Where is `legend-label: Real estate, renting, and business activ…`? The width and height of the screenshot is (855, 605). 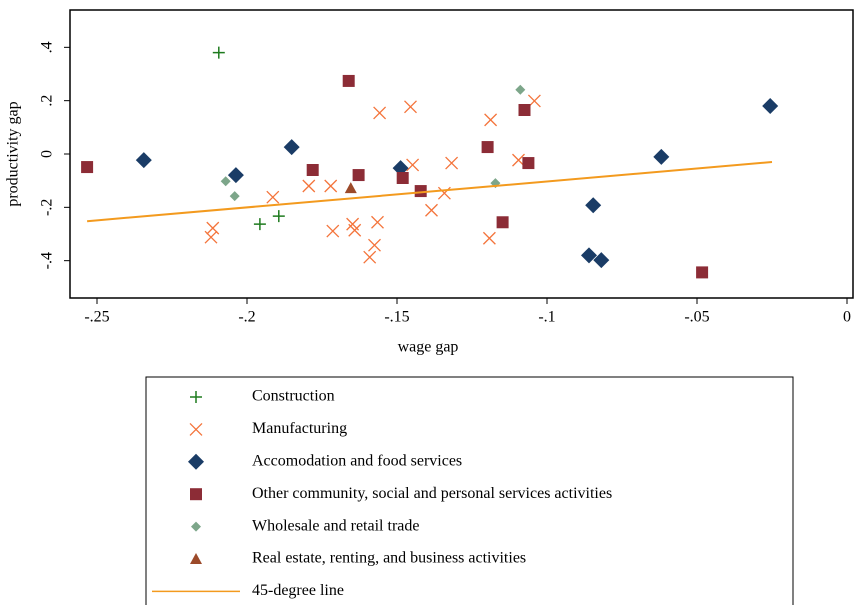
legend-label: Real estate, renting, and business activ… is located at coordinates (389, 558).